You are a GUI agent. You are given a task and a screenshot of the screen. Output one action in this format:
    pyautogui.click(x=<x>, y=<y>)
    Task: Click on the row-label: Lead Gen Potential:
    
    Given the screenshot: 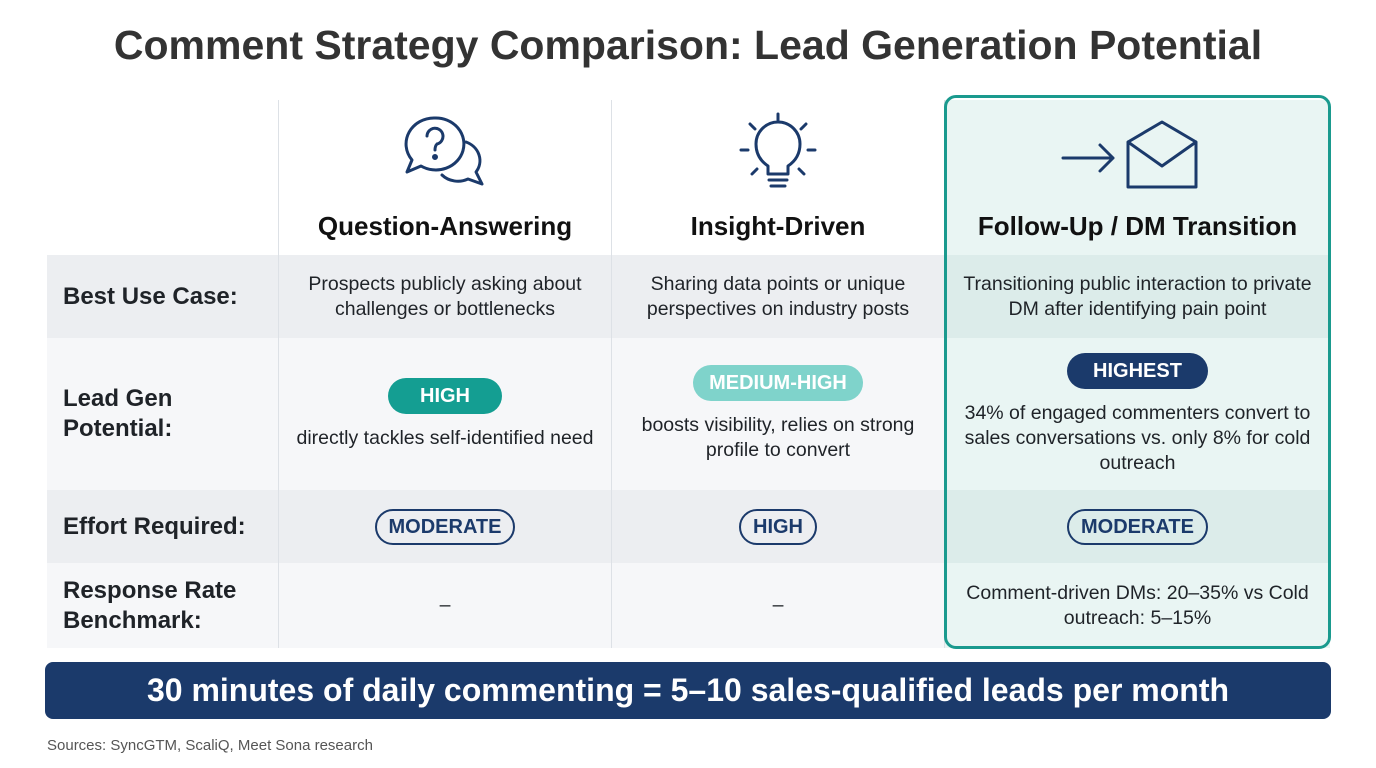 What is the action you would take?
    pyautogui.click(x=162, y=414)
    